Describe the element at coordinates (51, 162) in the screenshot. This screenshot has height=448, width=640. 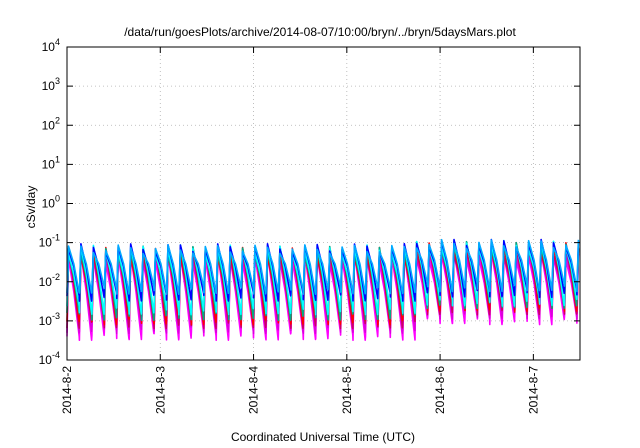
I see `y-tick-label: 10¹` at that location.